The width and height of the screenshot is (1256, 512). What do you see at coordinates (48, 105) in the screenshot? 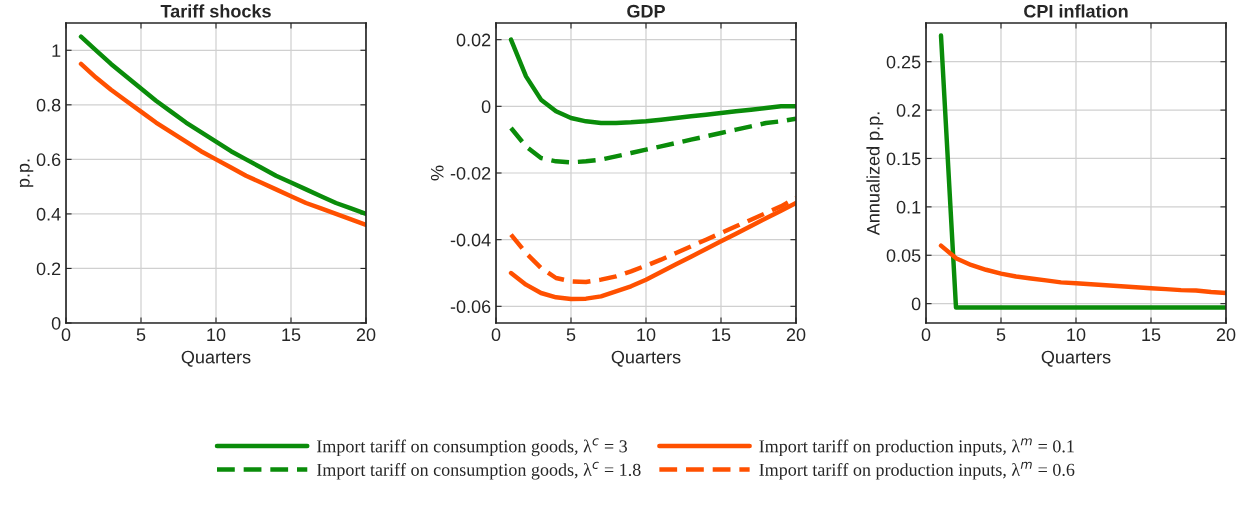
I see `y-tick-label: 0.8` at bounding box center [48, 105].